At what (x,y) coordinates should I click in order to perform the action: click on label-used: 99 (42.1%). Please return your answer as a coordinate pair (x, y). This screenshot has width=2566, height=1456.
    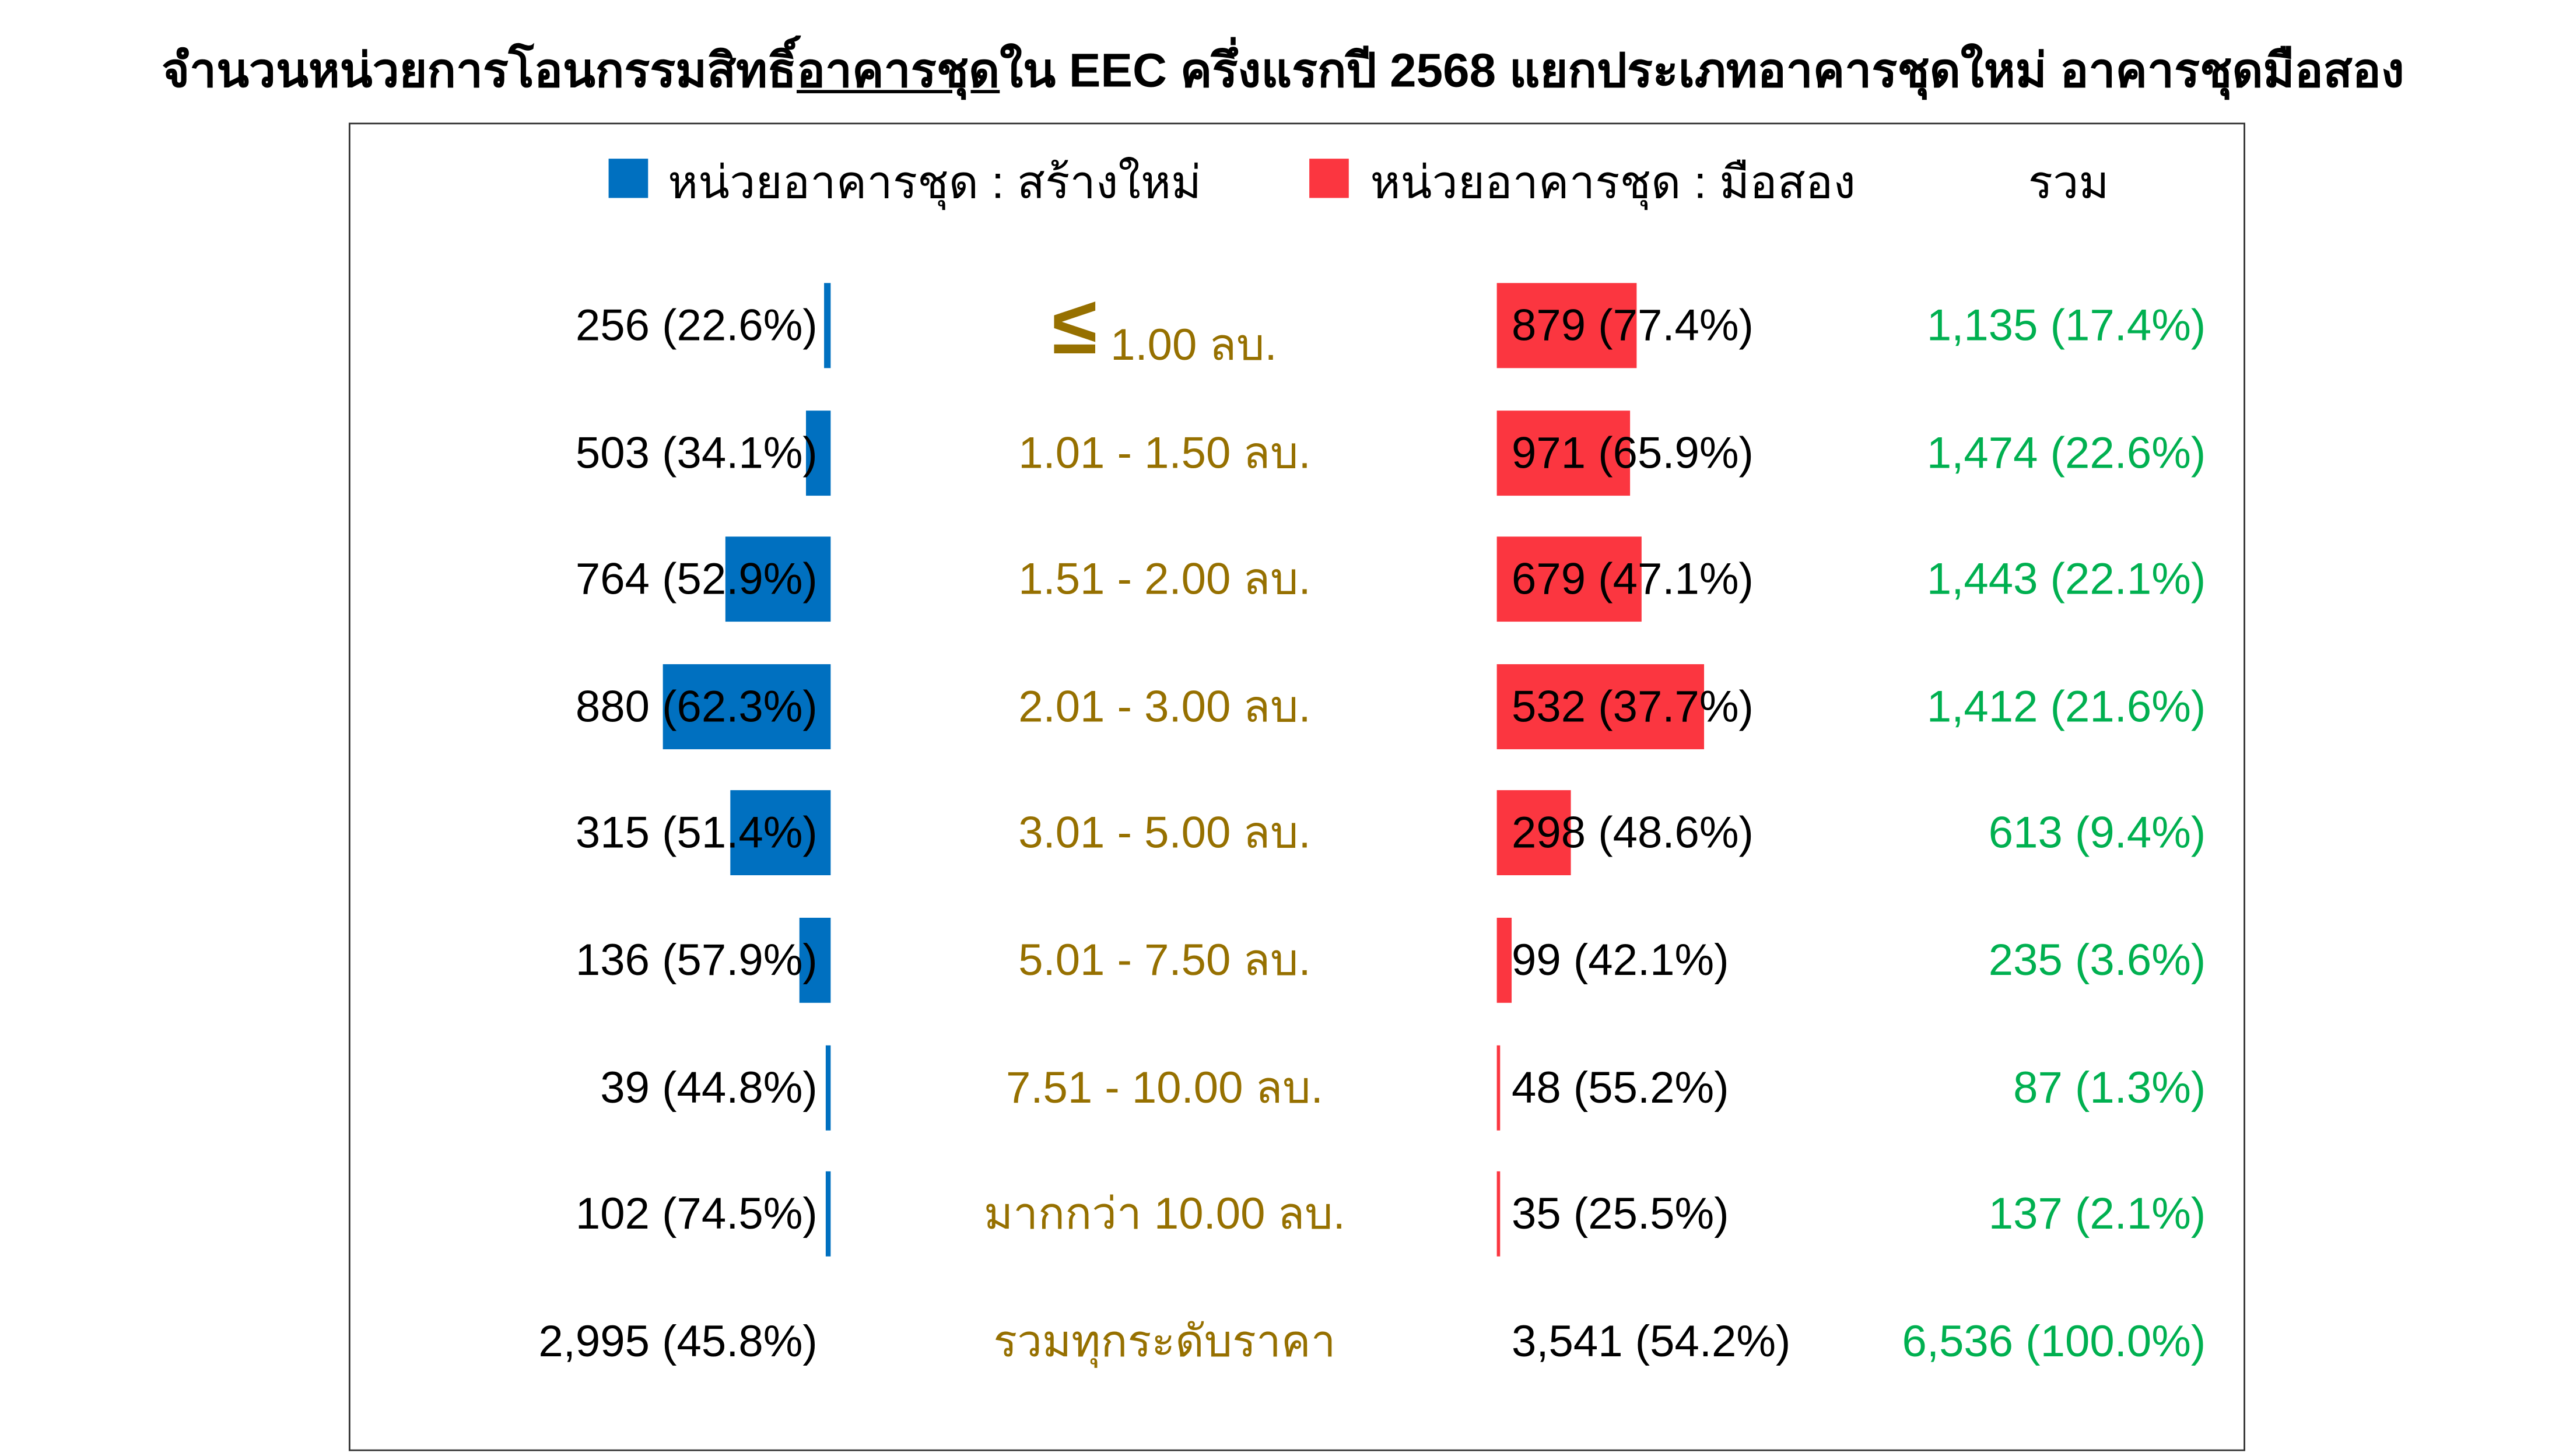
    Looking at the image, I should click on (1620, 960).